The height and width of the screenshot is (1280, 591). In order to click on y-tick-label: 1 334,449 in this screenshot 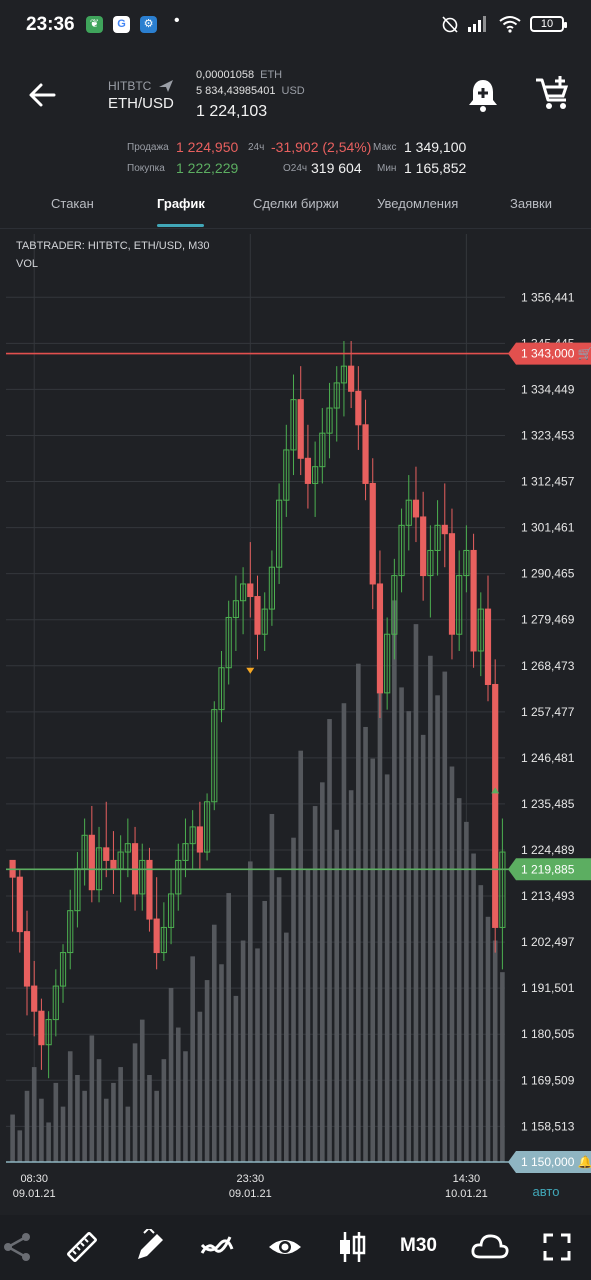, I will do `click(548, 389)`.